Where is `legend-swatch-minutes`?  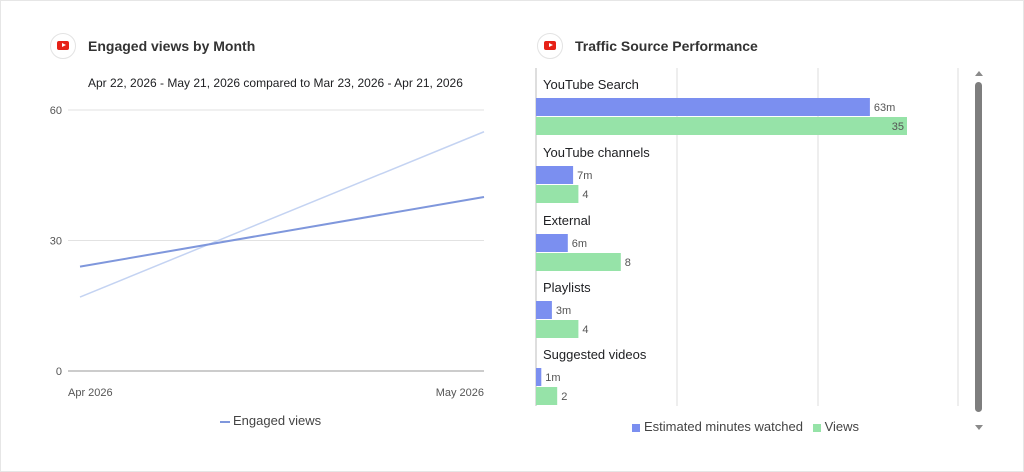
legend-swatch-minutes is located at coordinates (636, 427).